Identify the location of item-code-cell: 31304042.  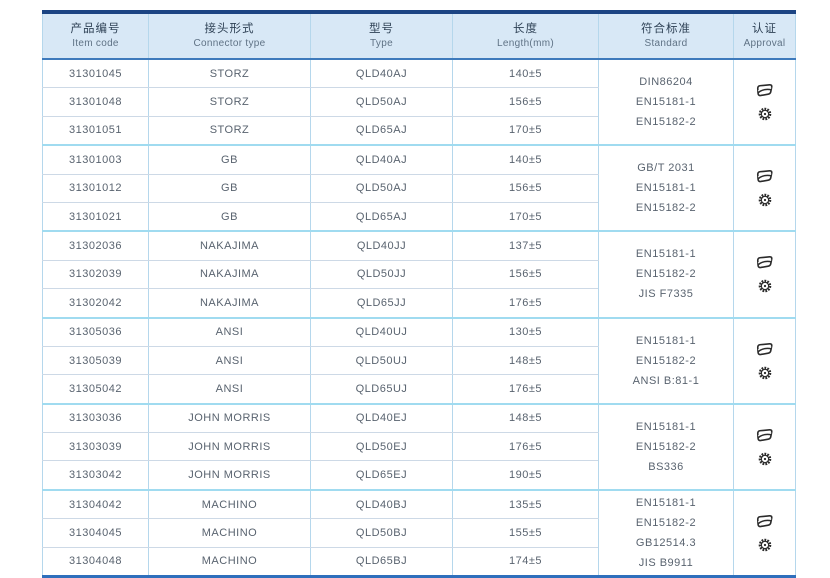
(95, 504).